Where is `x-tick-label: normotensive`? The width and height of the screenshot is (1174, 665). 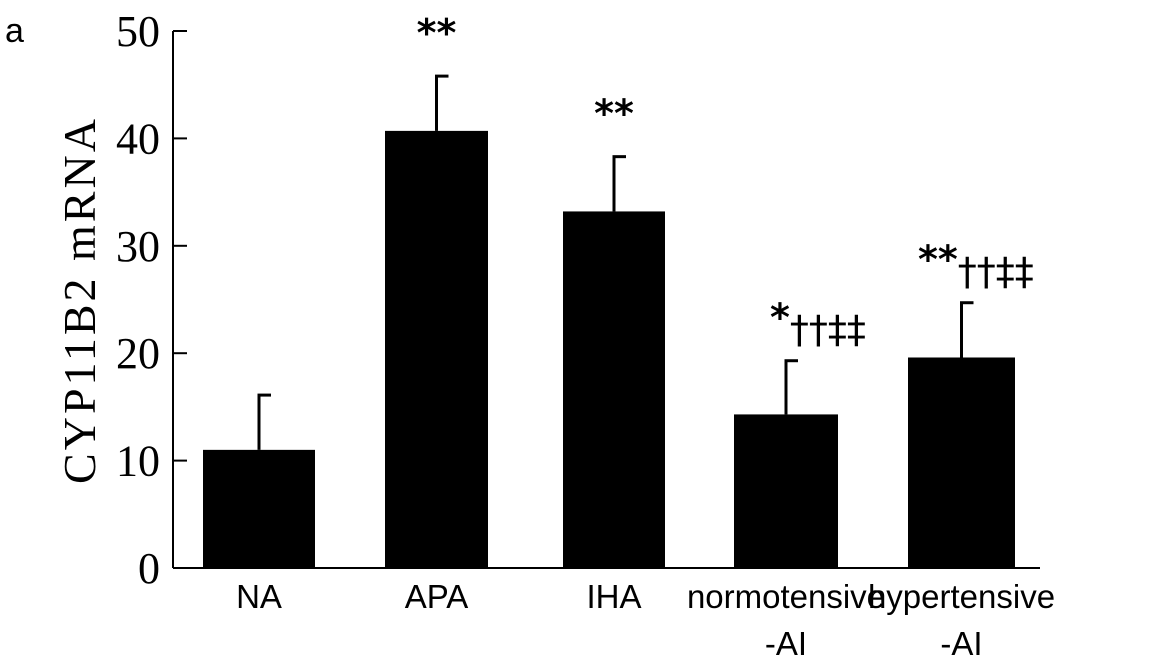
x-tick-label: normotensive is located at coordinates (786, 596).